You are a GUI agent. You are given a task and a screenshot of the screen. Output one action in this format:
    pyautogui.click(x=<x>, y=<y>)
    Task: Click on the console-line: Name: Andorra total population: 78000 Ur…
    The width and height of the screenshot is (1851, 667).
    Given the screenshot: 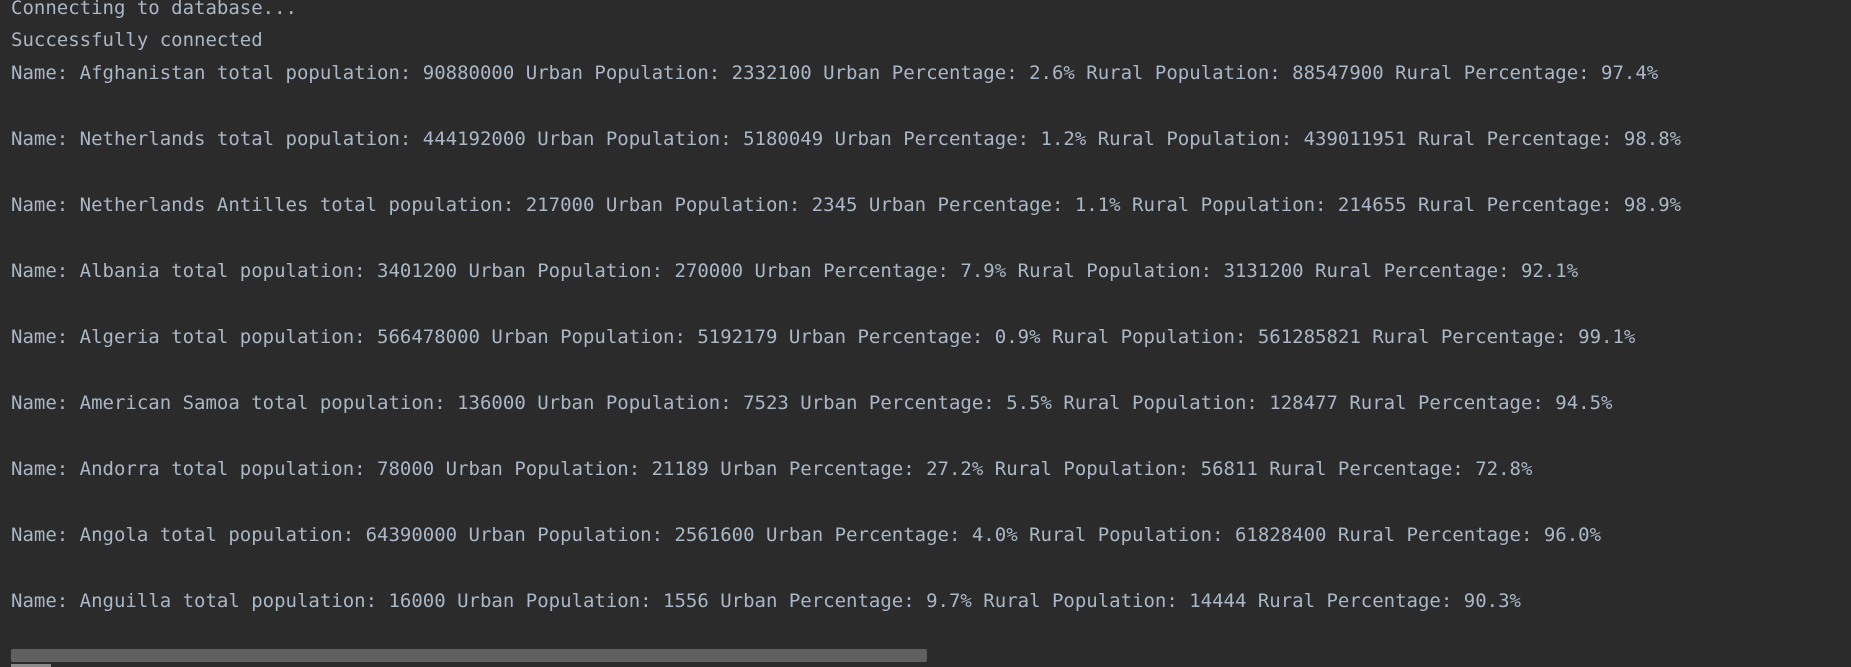 What is the action you would take?
    pyautogui.click(x=772, y=469)
    